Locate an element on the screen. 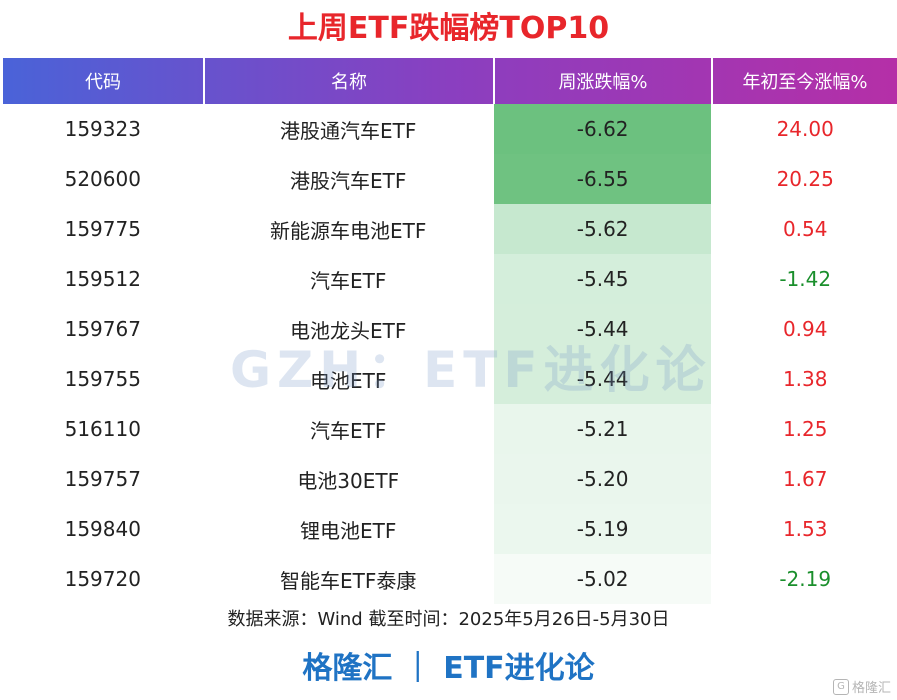 This screenshot has width=897, height=700. row-name: 电池龙头ETF is located at coordinates (348, 330).